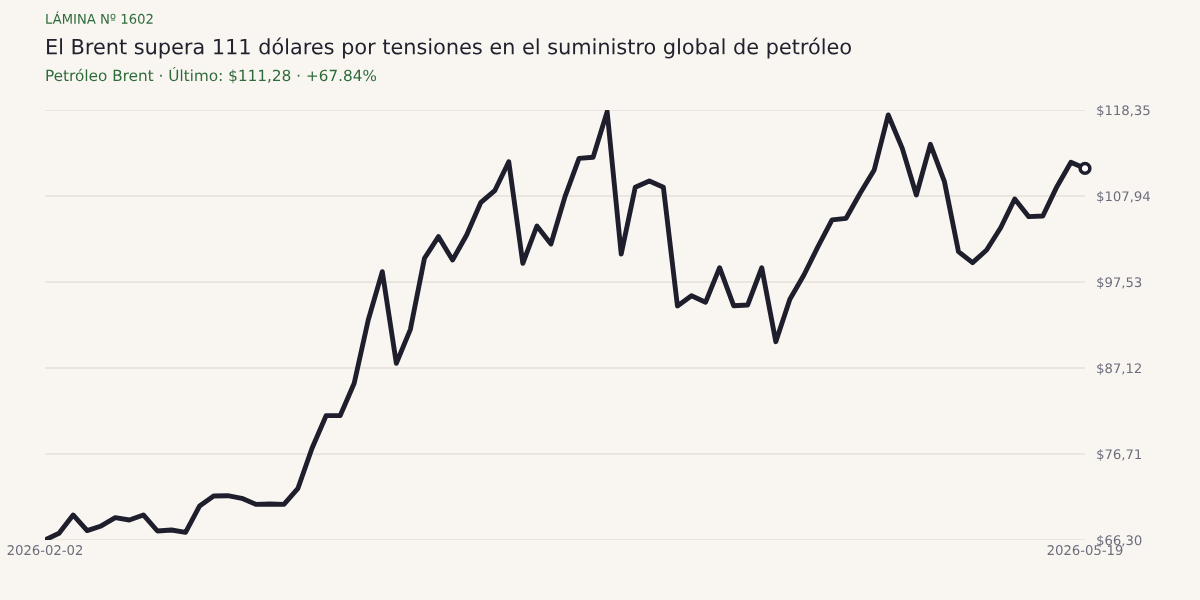 The width and height of the screenshot is (1200, 600). I want to click on x-tick-label: 2026-02-02, so click(45, 550).